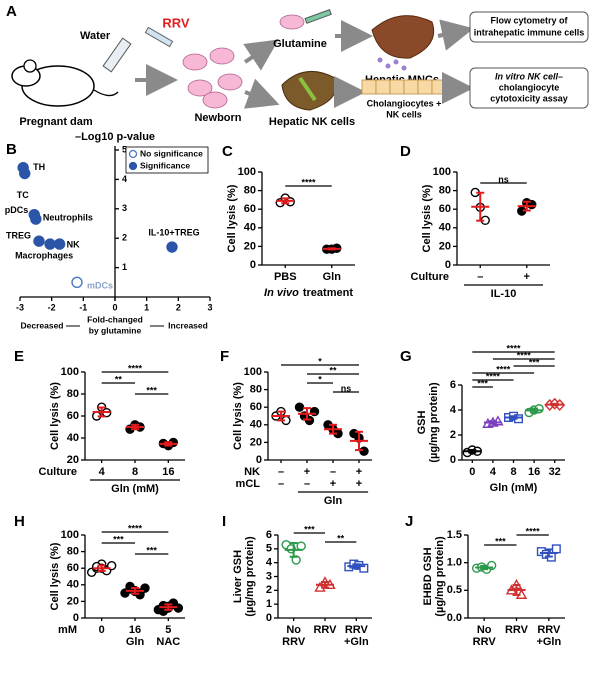 The width and height of the screenshot is (600, 683). What do you see at coordinates (119, 379) in the screenshot?
I see `sig-label: **` at bounding box center [119, 379].